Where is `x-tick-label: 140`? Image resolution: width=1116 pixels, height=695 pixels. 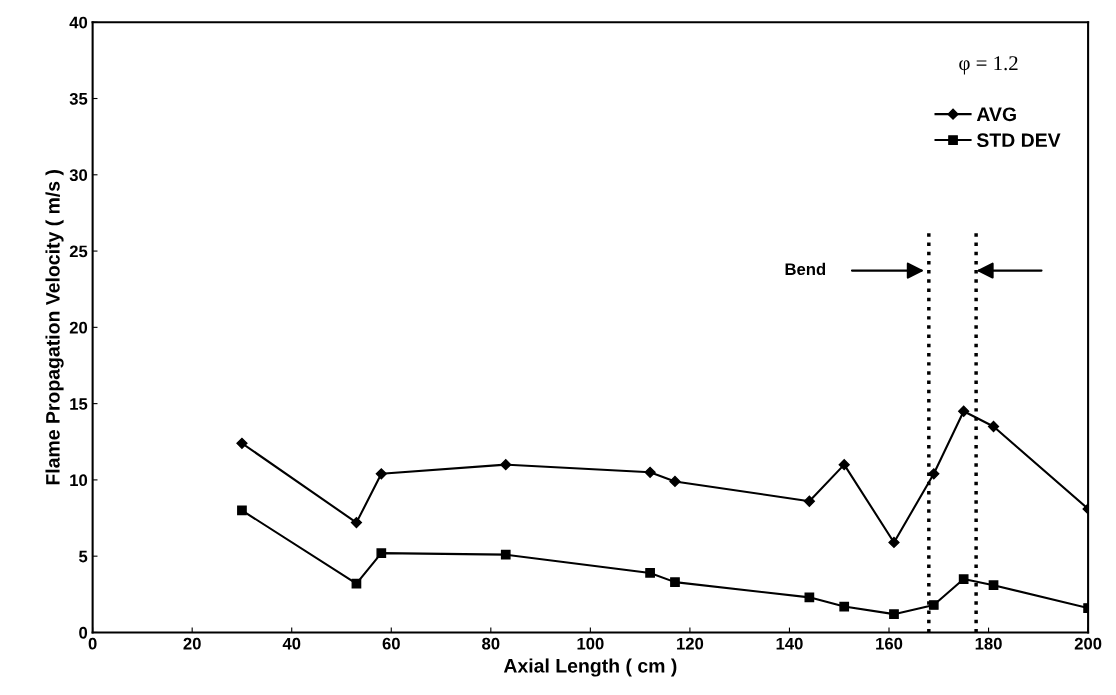 x-tick-label: 140 is located at coordinates (789, 643).